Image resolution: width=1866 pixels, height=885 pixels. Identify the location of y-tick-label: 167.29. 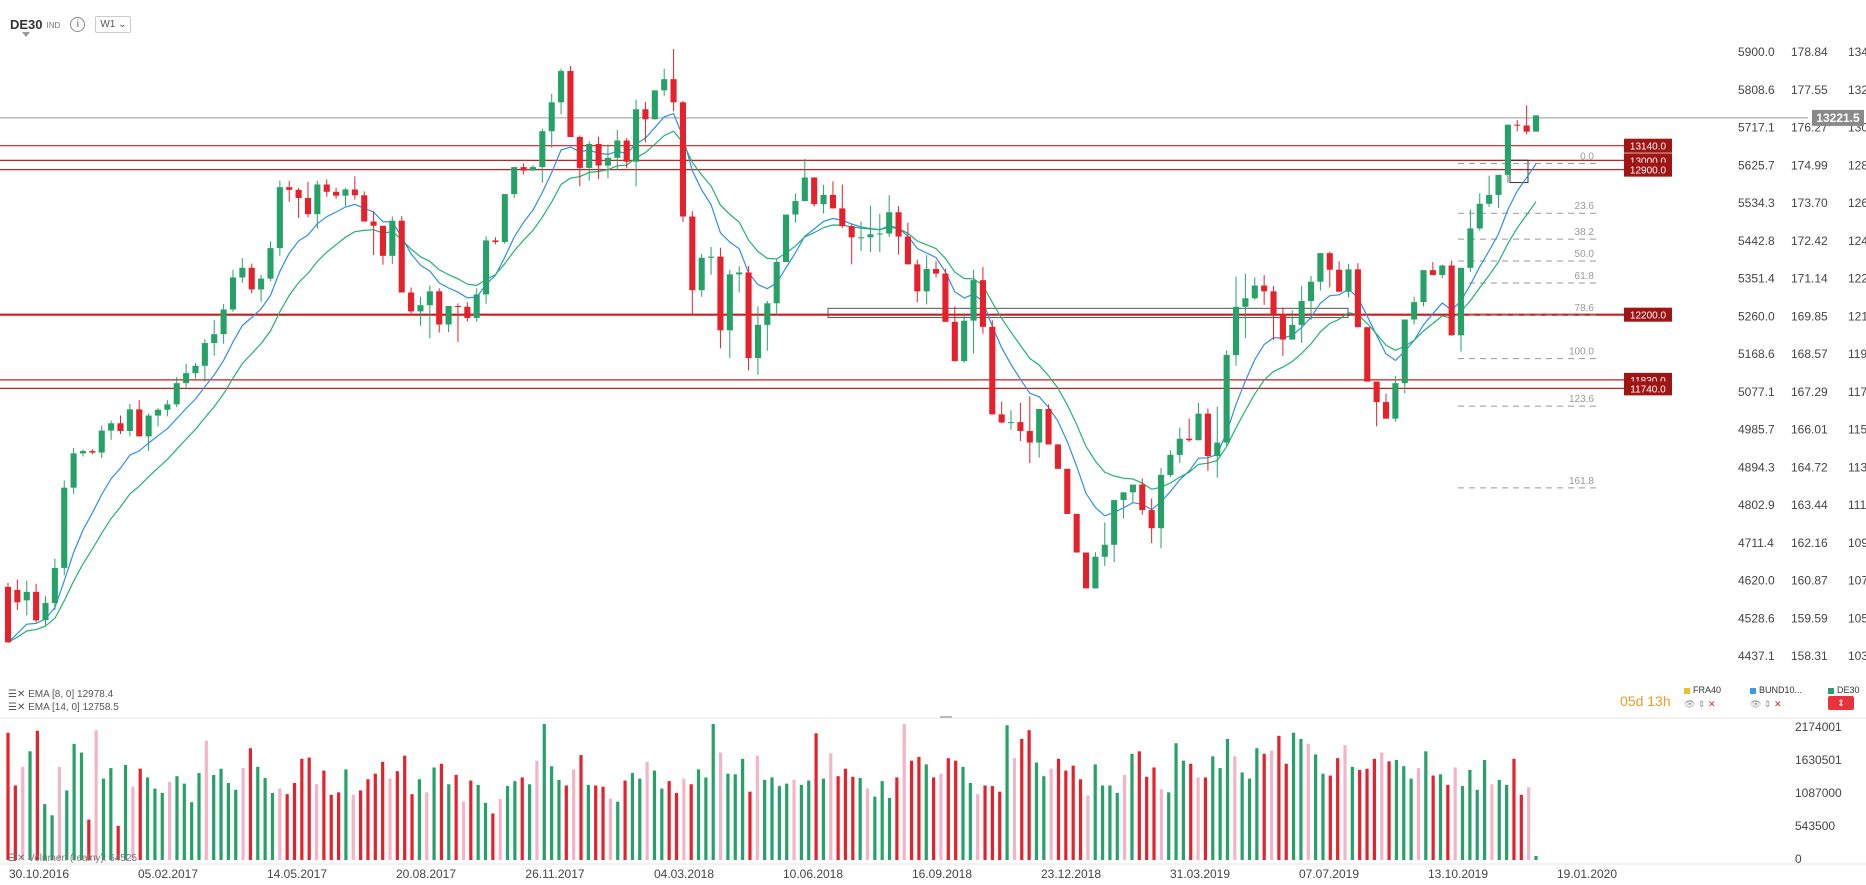
(1809, 392).